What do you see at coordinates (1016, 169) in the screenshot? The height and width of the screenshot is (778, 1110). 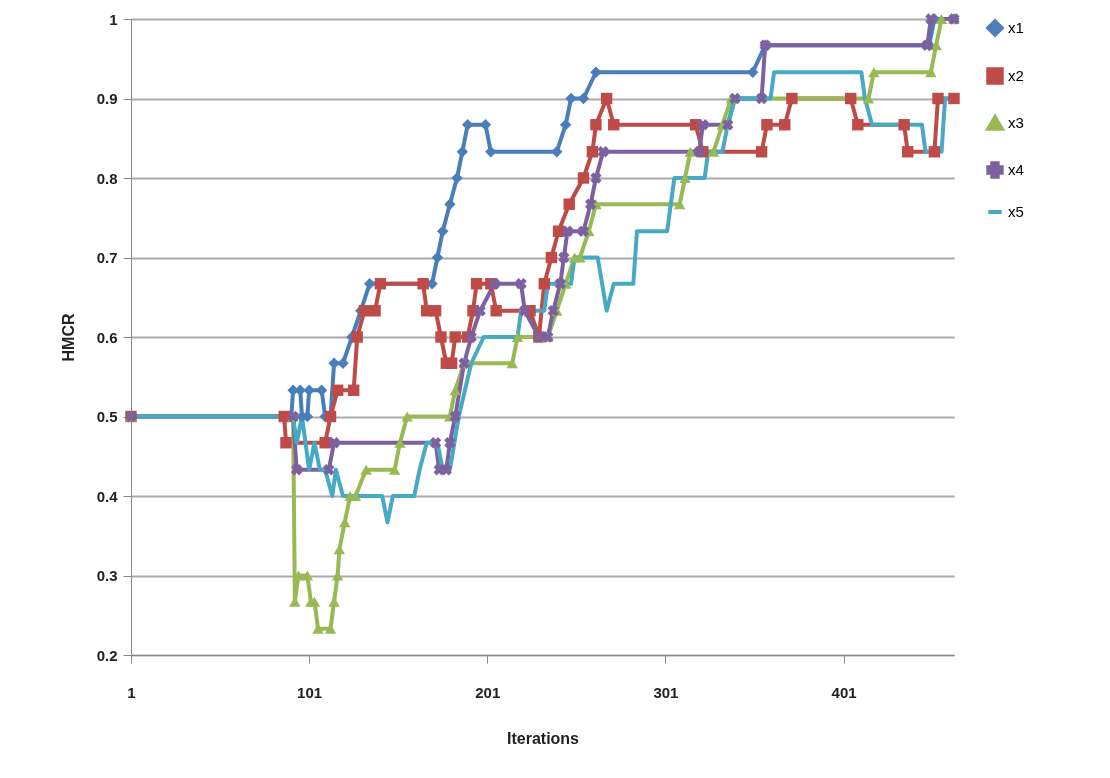 I see `legend-label: x4` at bounding box center [1016, 169].